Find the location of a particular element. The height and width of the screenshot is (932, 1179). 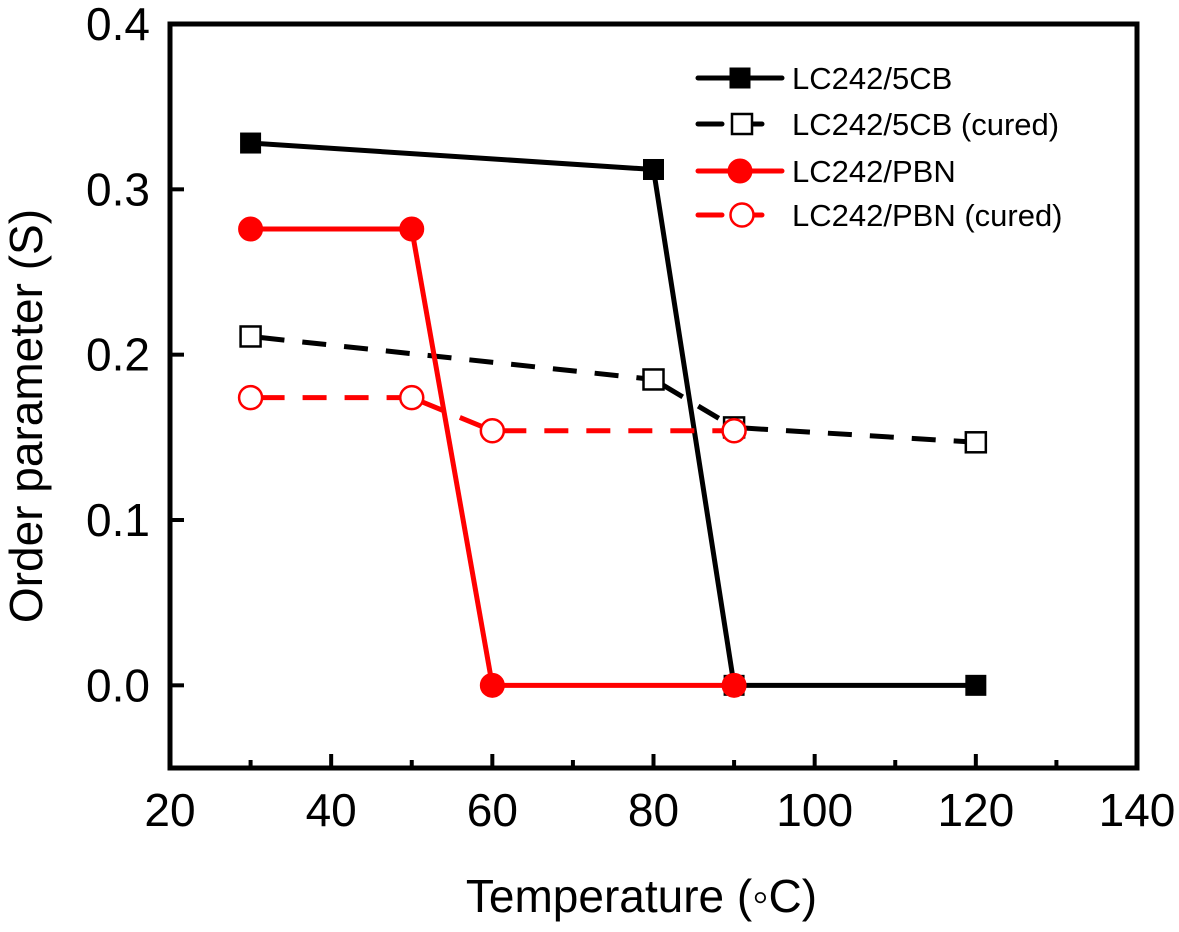

x-tick-label: 60 is located at coordinates (492, 810).